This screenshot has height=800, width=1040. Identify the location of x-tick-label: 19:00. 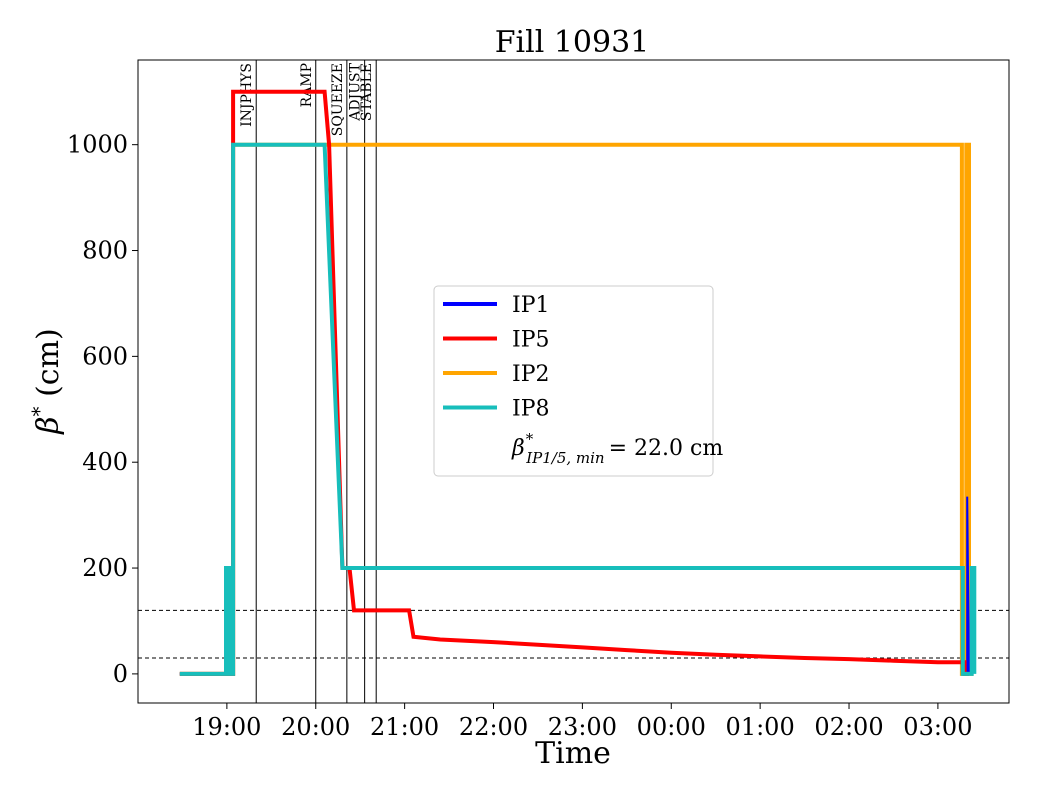
(226, 727).